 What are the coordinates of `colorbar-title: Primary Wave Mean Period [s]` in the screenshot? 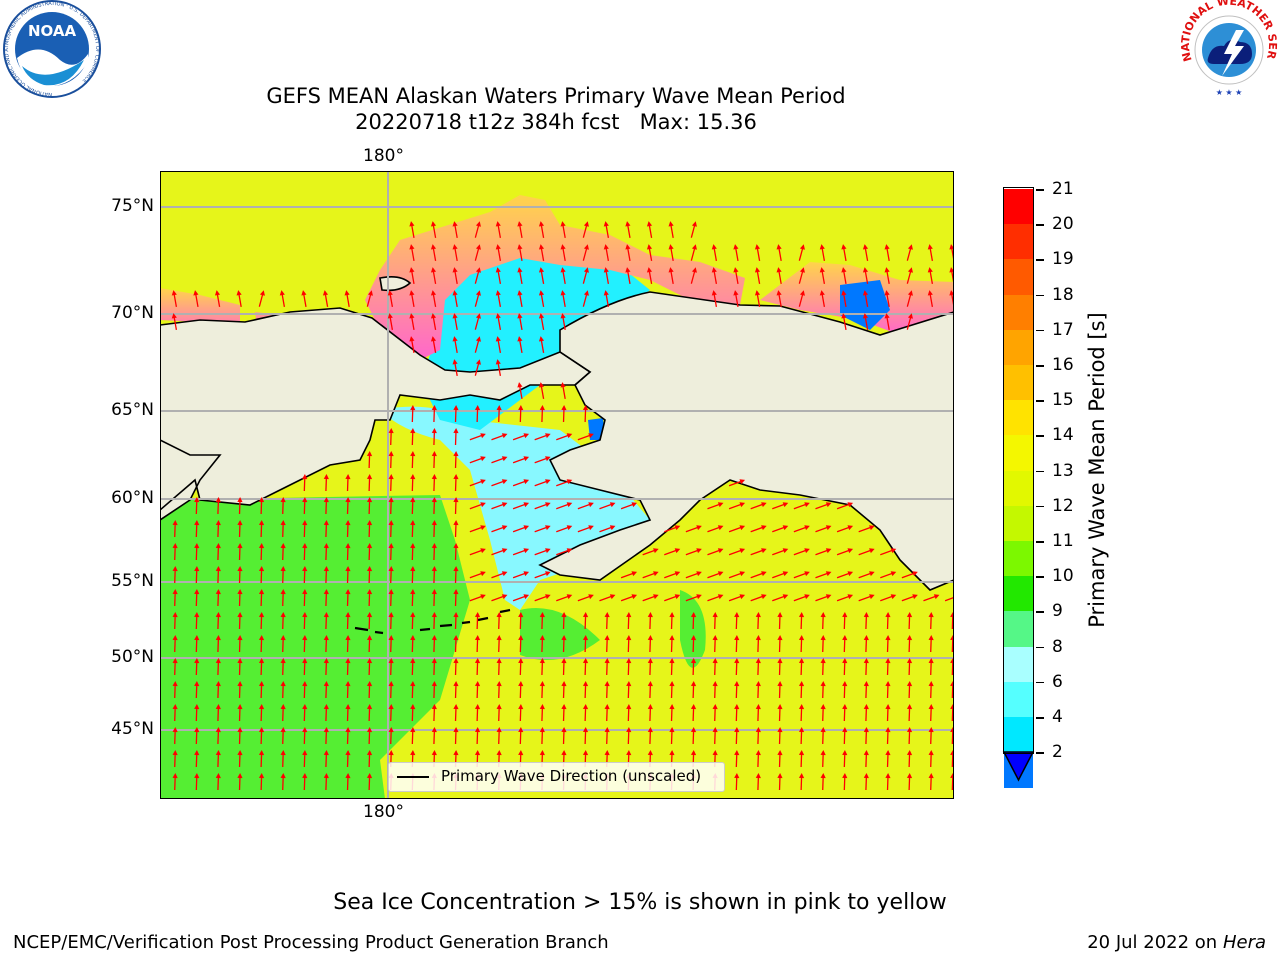 It's located at (1097, 470).